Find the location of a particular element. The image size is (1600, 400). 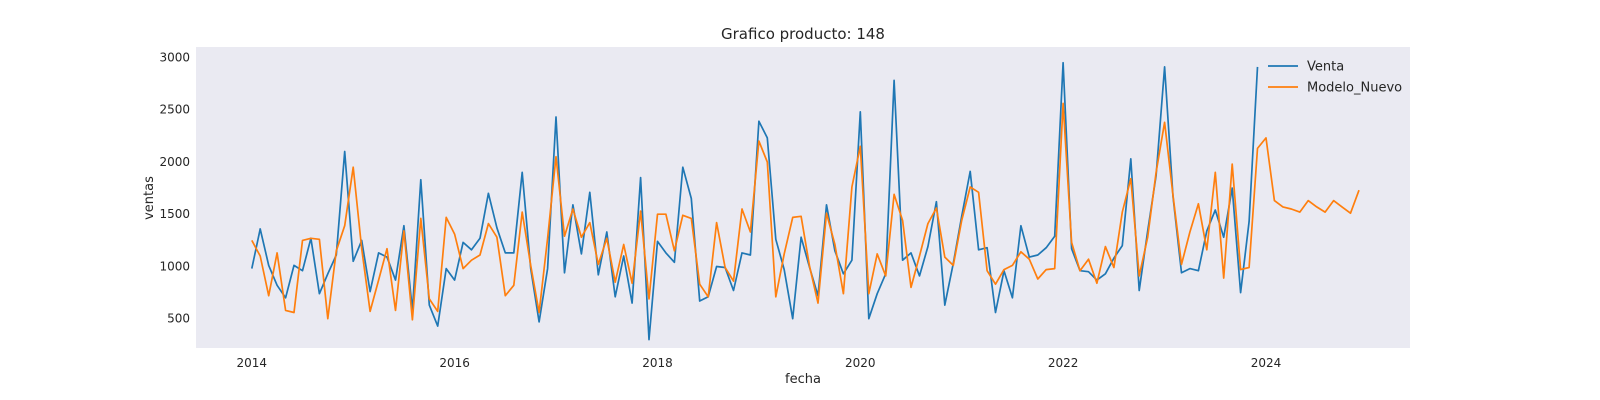

y-tick-label: 2000 is located at coordinates (174, 162).